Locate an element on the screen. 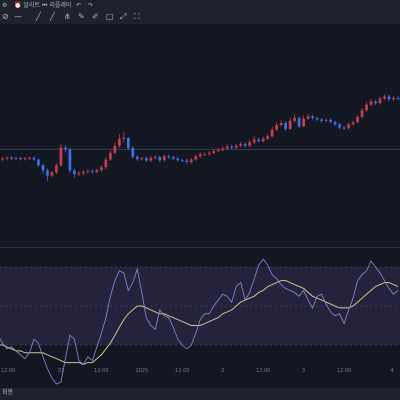 The height and width of the screenshot is (400, 400). replay-button: ⏮ 리플레이 is located at coordinates (56, 6).